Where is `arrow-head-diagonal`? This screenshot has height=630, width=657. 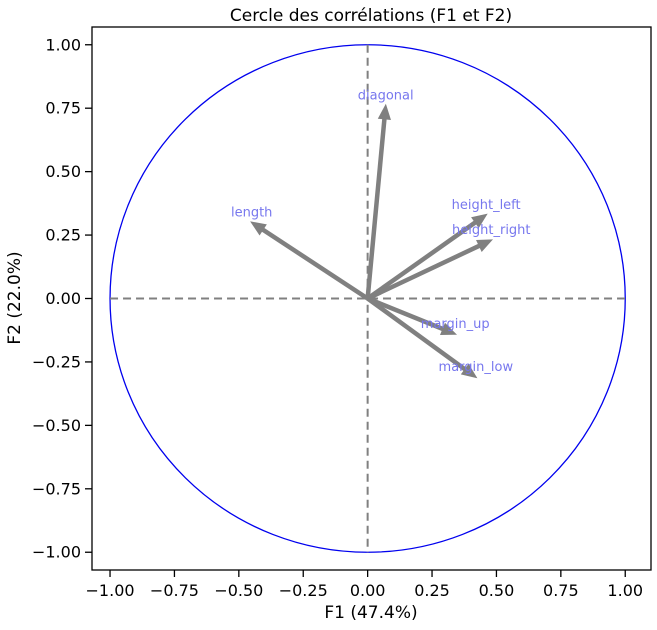
arrow-head-diagonal is located at coordinates (384, 111).